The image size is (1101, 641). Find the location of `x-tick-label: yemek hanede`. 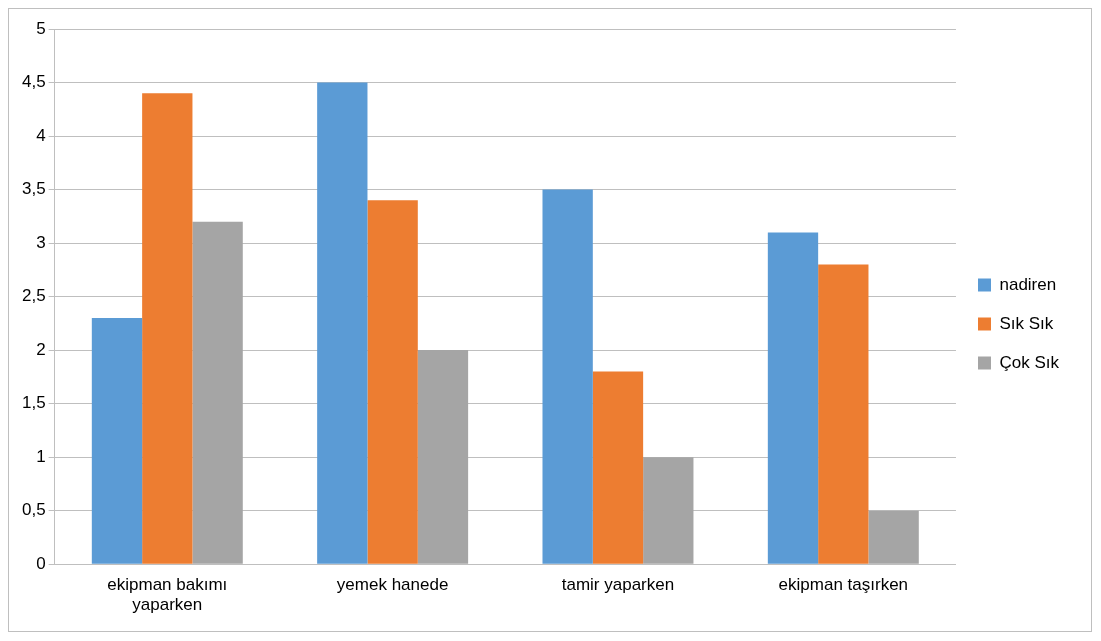

x-tick-label: yemek hanede is located at coordinates (392, 585).